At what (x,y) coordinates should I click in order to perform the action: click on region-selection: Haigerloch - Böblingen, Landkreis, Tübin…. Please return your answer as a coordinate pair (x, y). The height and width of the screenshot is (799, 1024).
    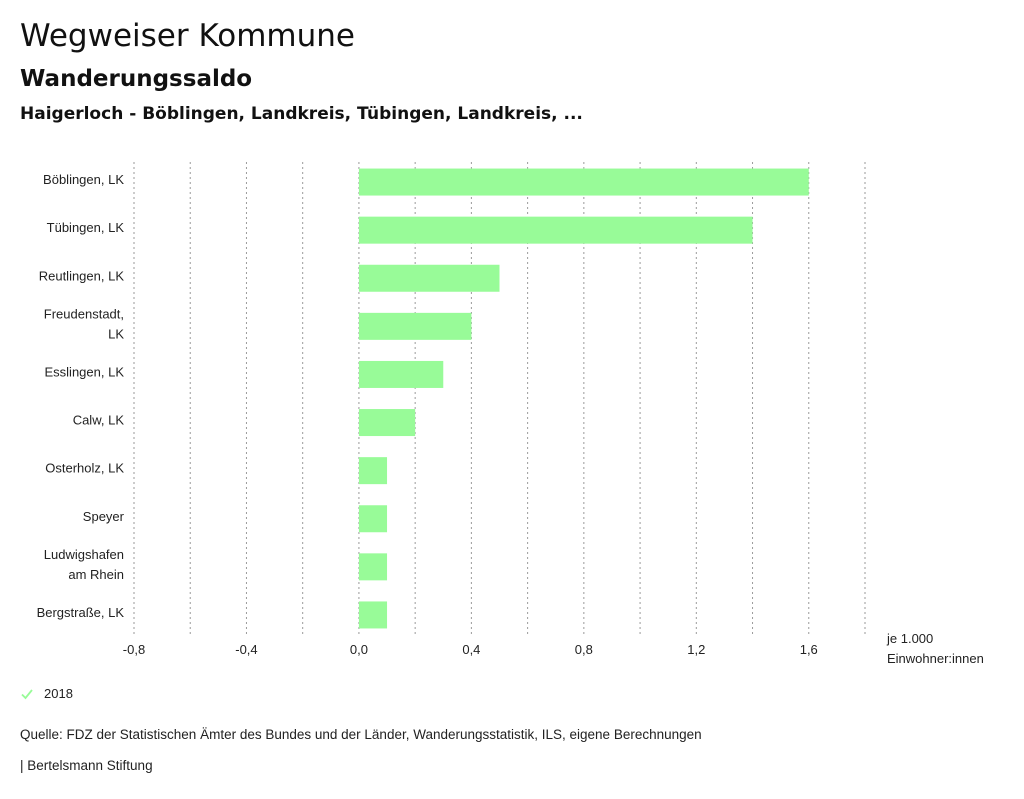
    Looking at the image, I should click on (301, 114).